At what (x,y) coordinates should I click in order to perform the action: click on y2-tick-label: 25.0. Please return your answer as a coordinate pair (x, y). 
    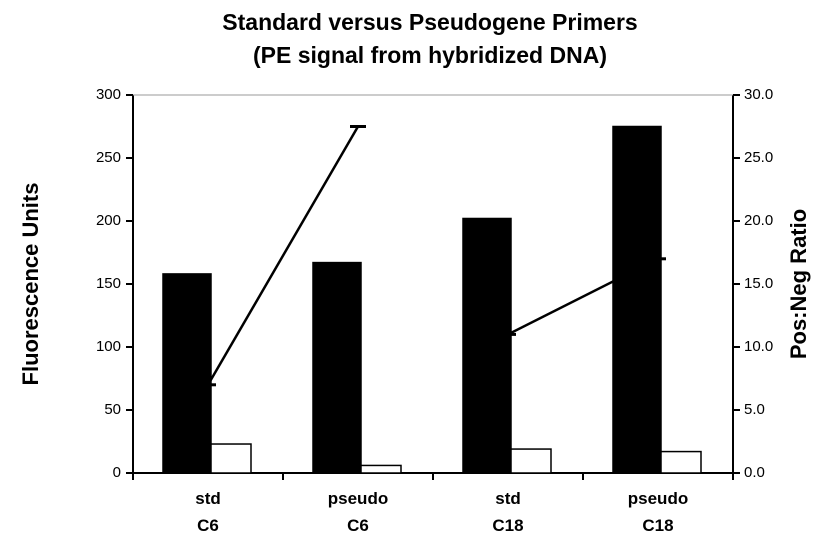
    Looking at the image, I should click on (758, 157).